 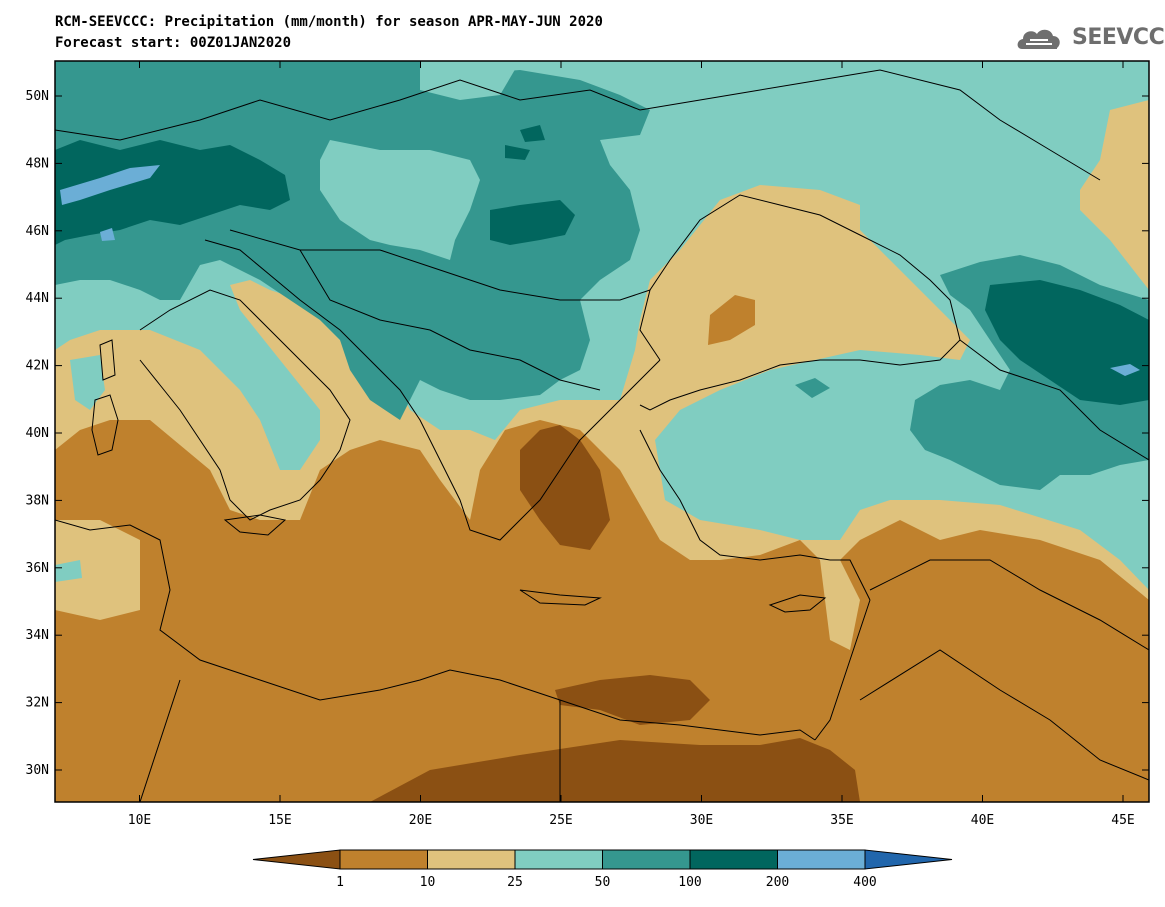 I want to click on field-200-400-a, so click(x=110, y=185).